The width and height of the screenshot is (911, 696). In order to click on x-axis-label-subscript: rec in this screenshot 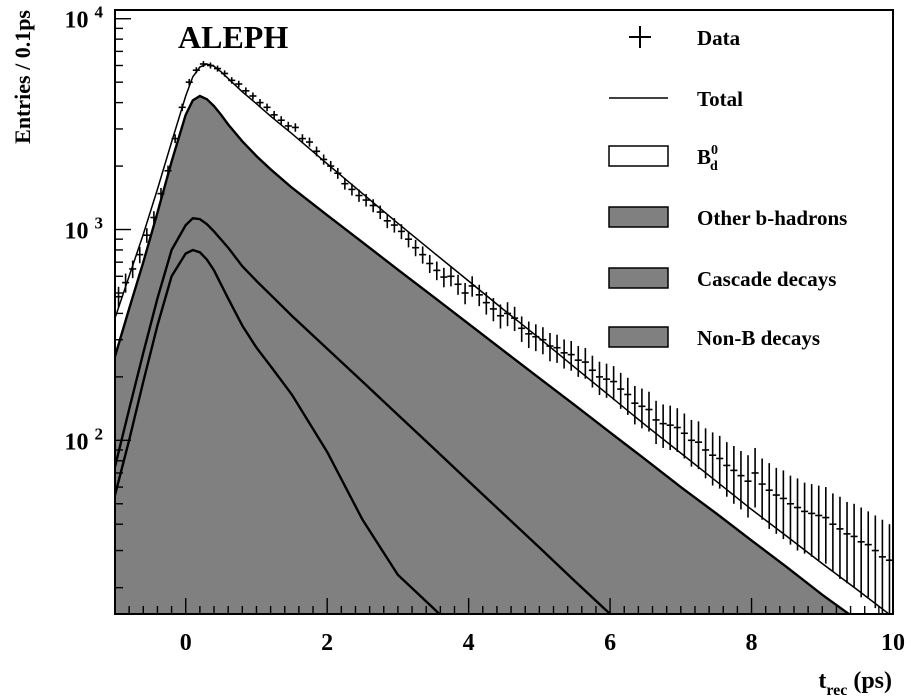, I will do `click(836, 689)`.